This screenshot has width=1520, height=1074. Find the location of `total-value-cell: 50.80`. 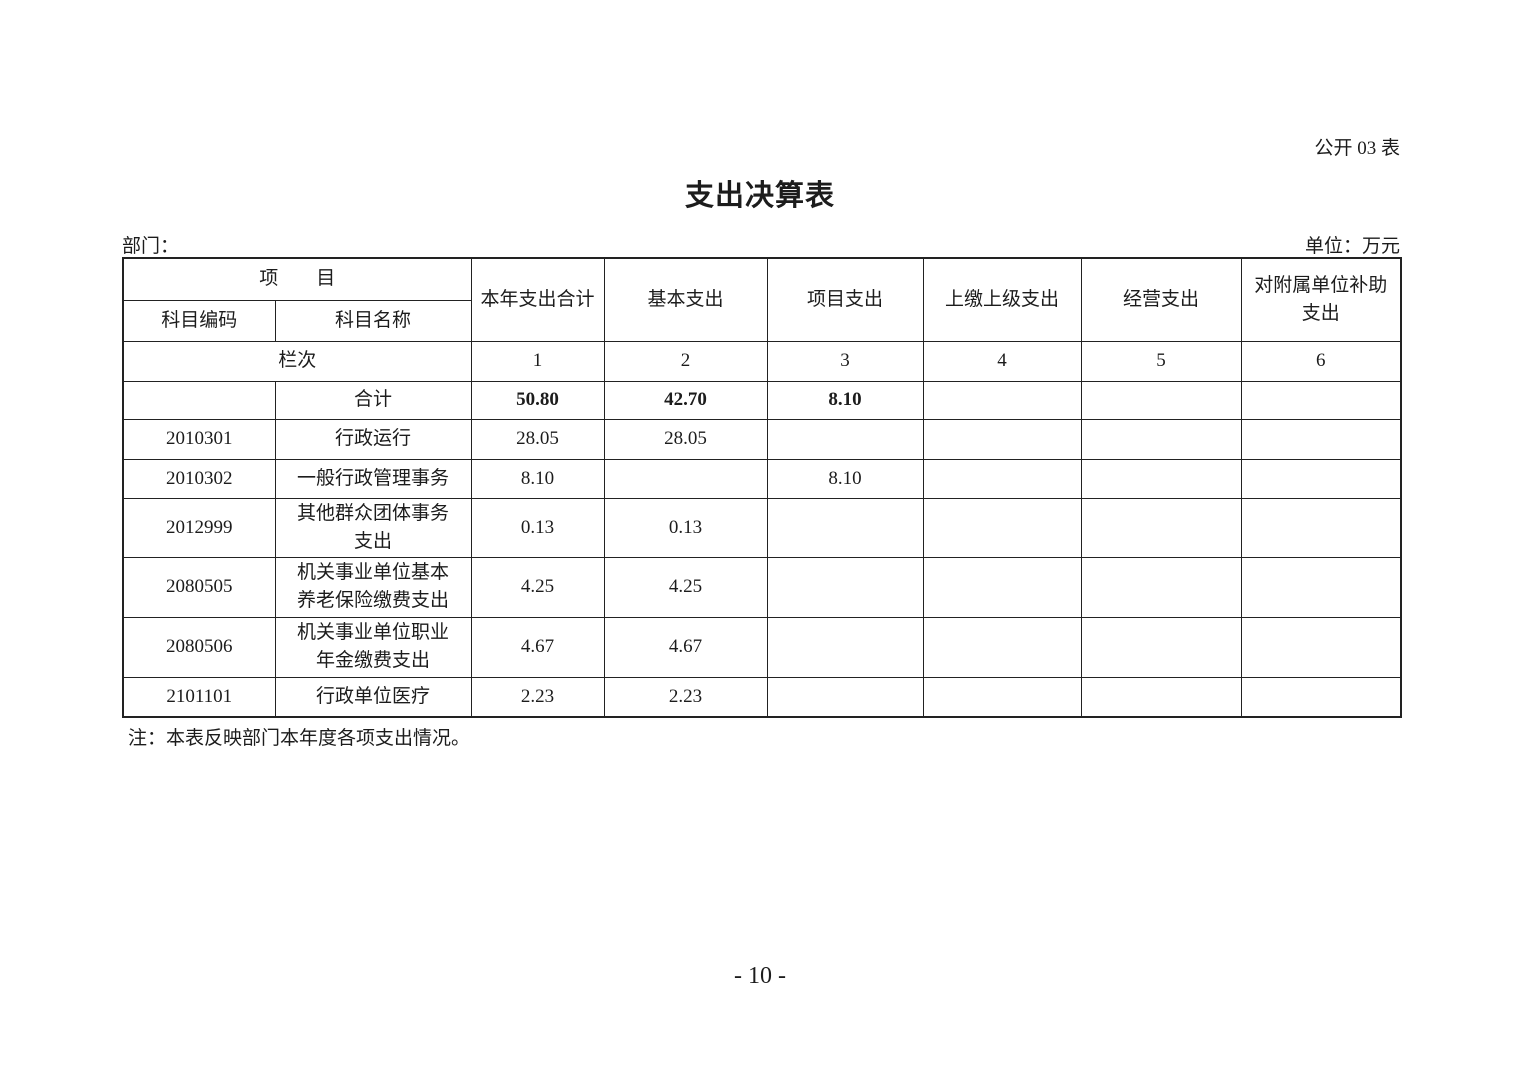

total-value-cell: 50.80 is located at coordinates (537, 400).